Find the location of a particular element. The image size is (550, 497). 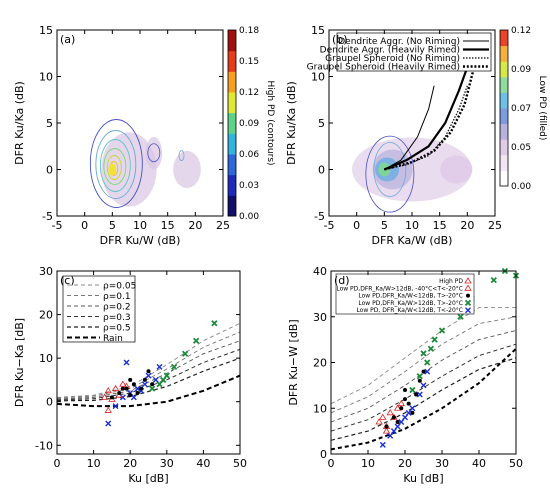

legend-label: Rain is located at coordinates (113, 339).